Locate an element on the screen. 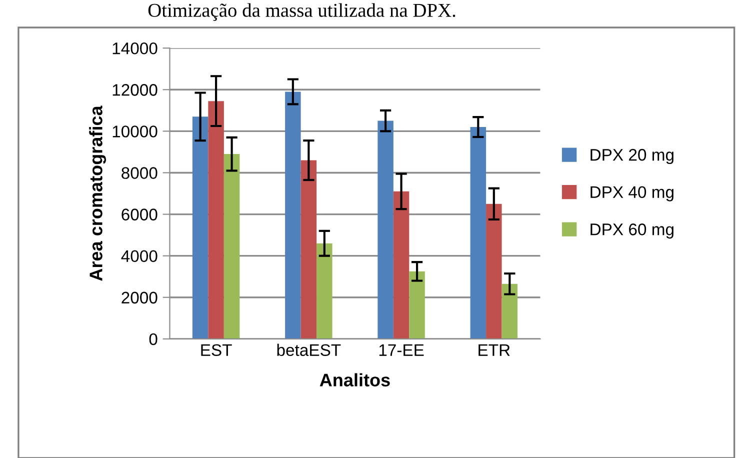  y-tick-label: 4000 is located at coordinates (139, 256).